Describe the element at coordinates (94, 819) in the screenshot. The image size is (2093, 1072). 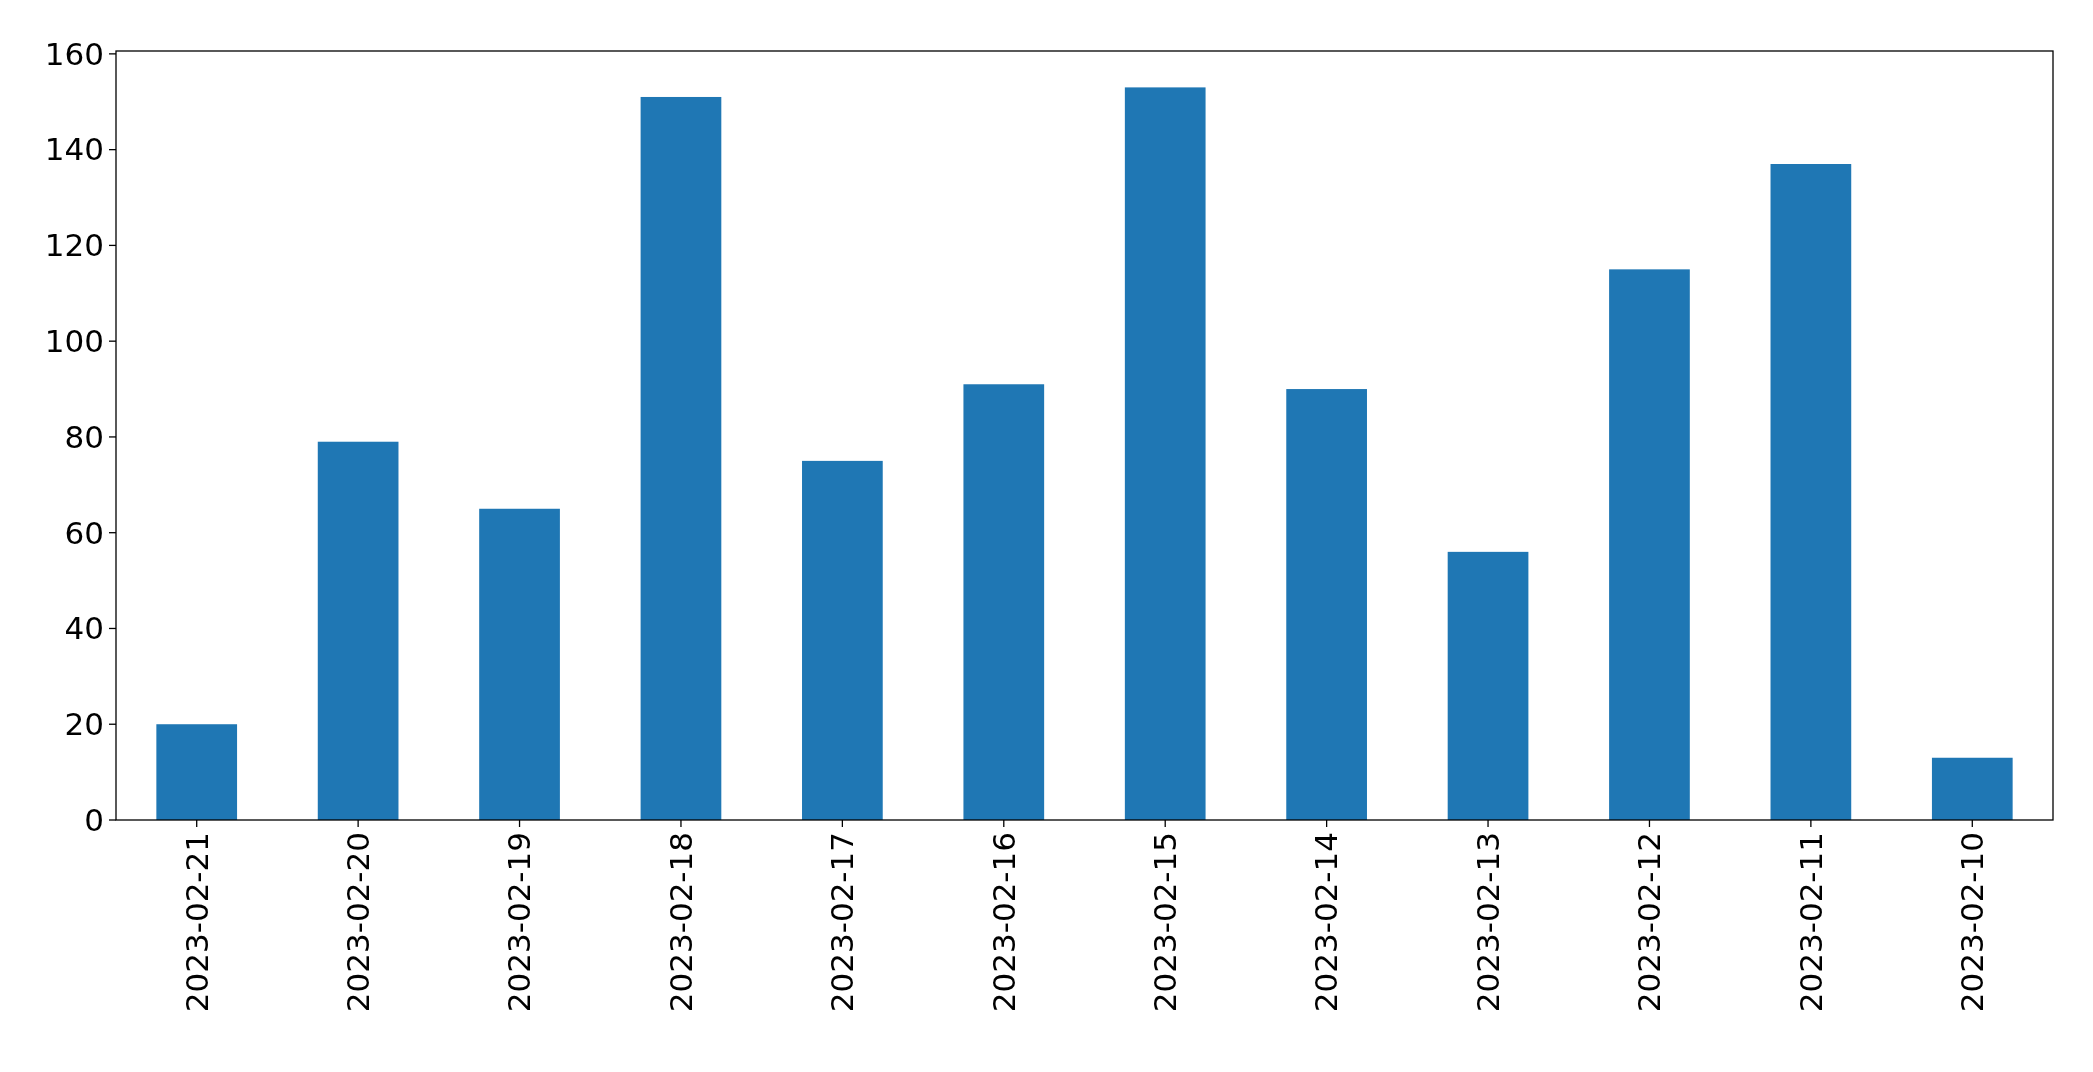
I see `y-tick-label: 0` at that location.